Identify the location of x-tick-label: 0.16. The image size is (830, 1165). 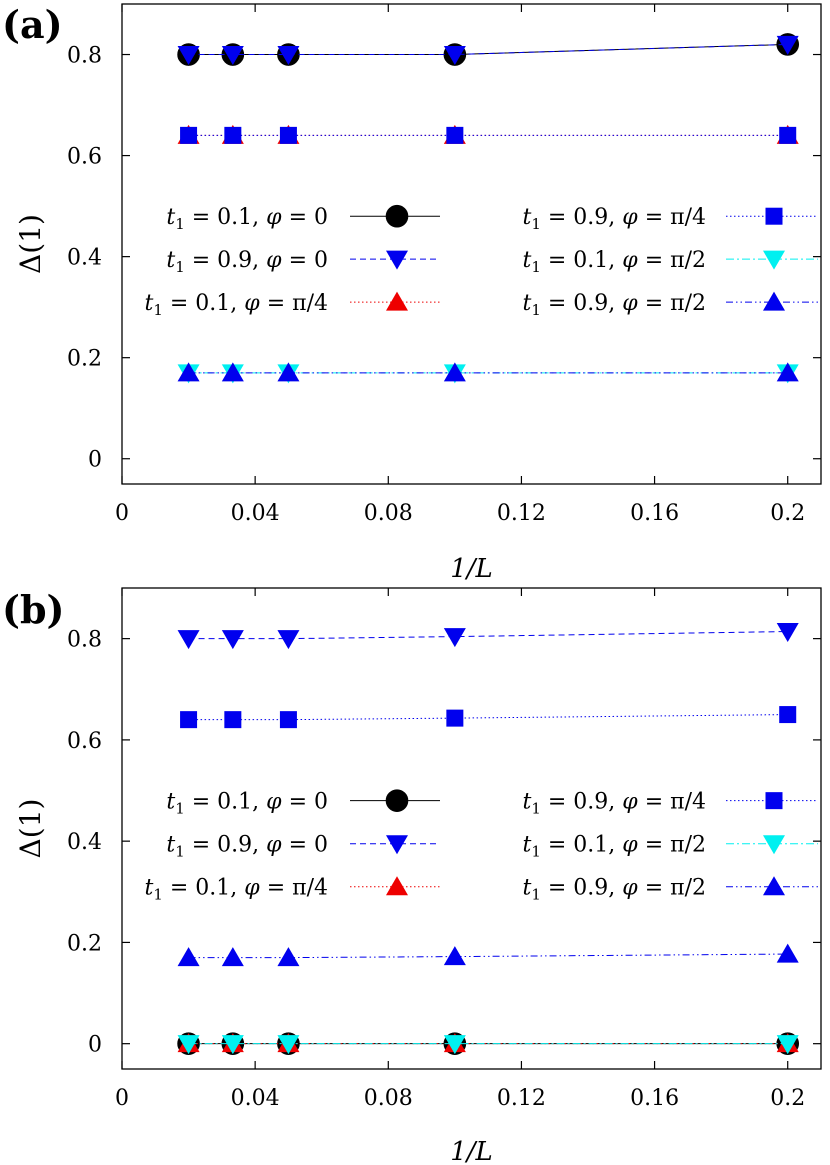
(654, 513).